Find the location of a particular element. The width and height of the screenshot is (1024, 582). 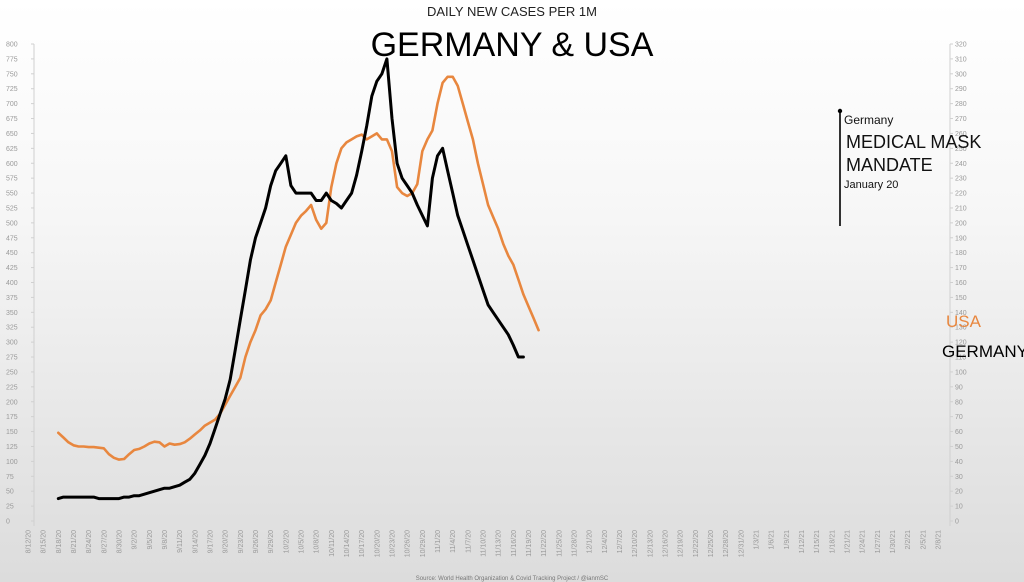

x-tick-label: 12/25/20 is located at coordinates (711, 543).